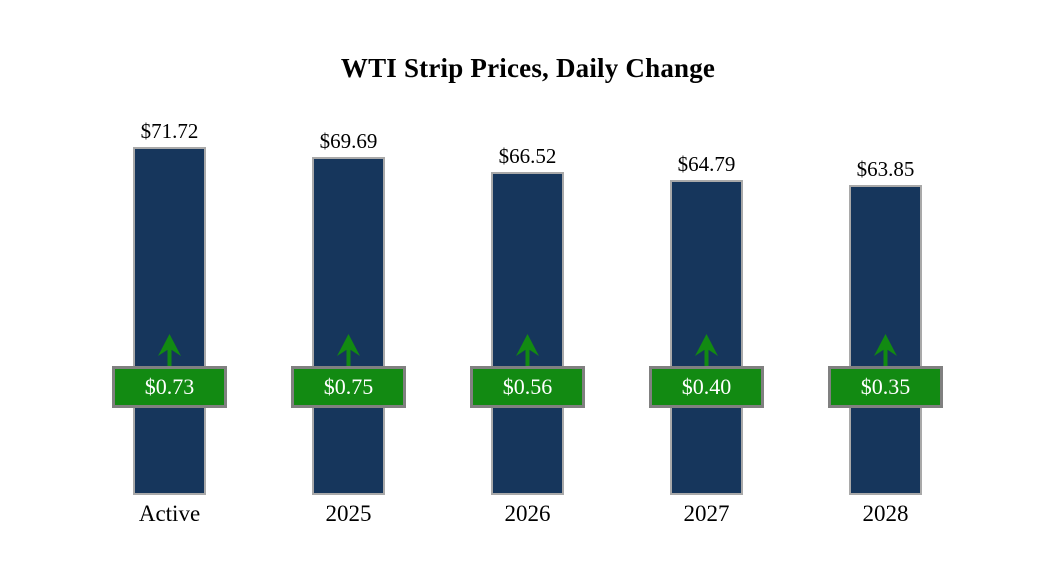  I want to click on change-value: $0.35, so click(885, 386).